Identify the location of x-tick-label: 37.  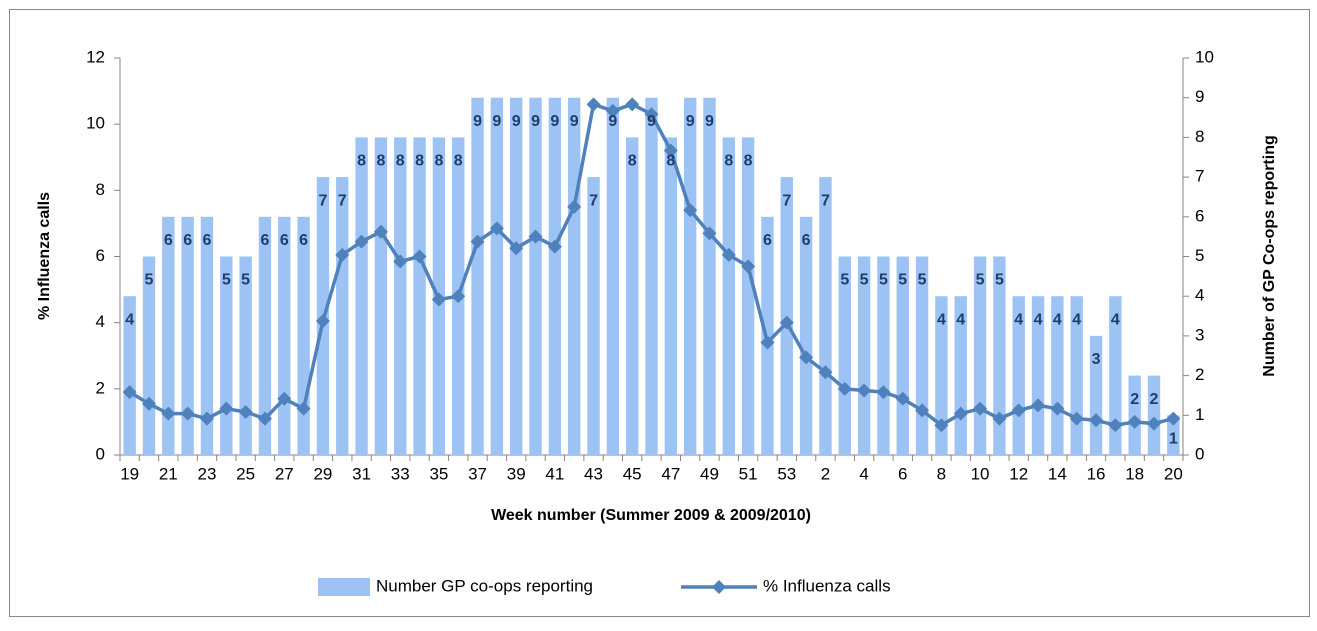
(477, 473).